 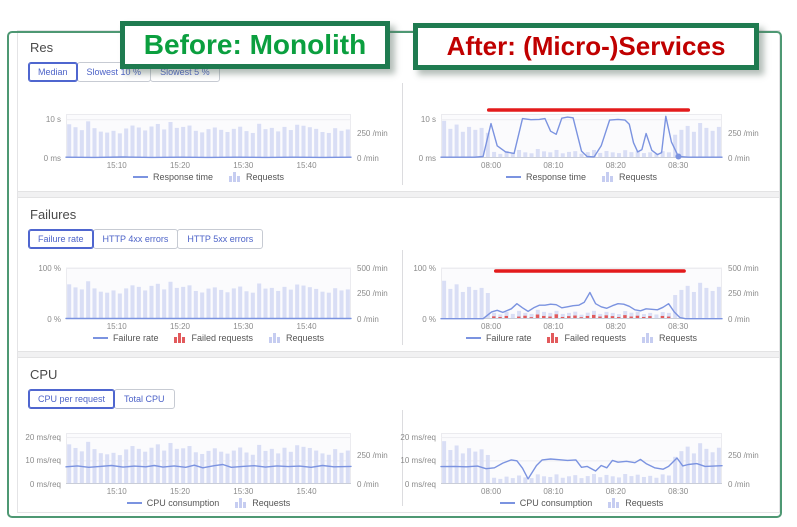 I want to click on y-axis-label: 10 ms/req, so click(x=418, y=461).